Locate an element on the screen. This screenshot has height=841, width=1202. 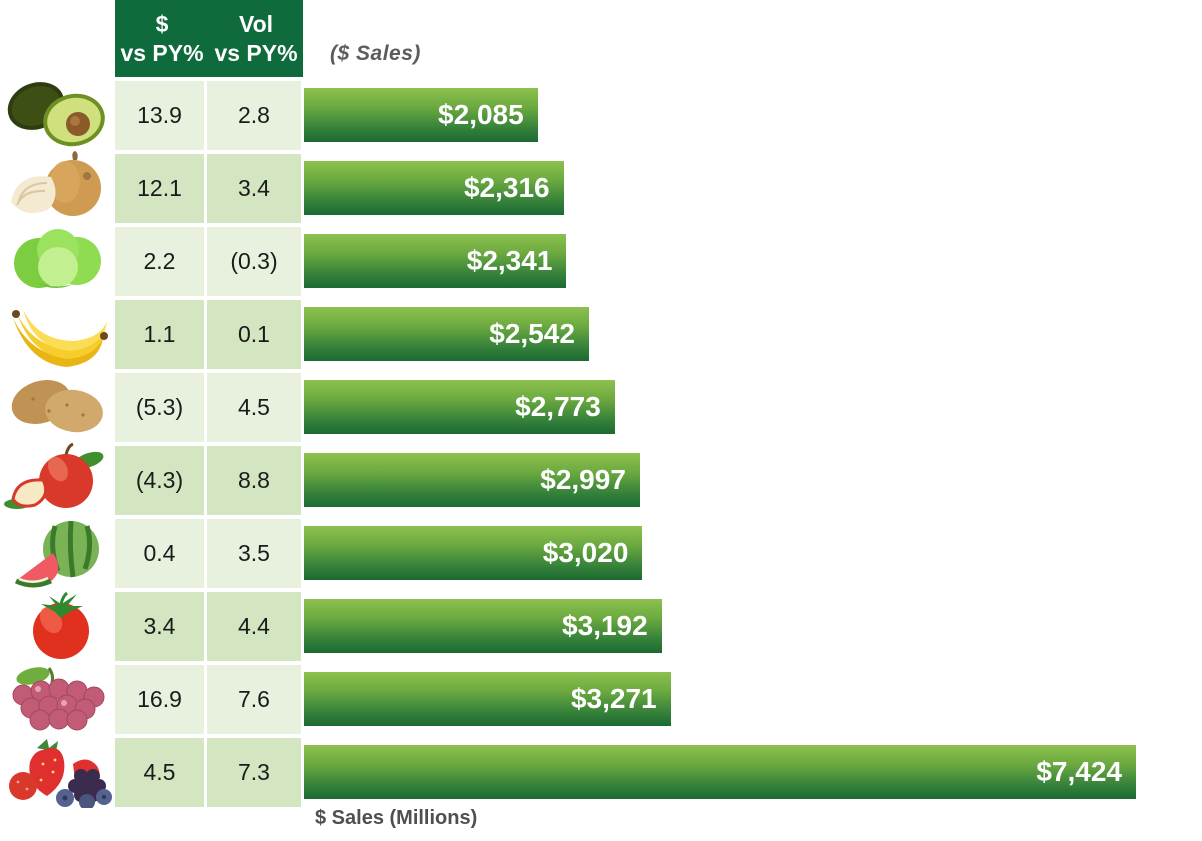
vol-vs-py-value: 3.4 is located at coordinates (254, 188).